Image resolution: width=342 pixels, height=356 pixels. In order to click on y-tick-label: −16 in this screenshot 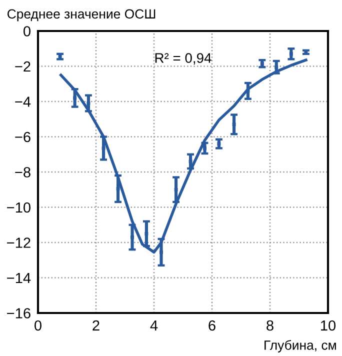, I will do `click(18, 313)`.